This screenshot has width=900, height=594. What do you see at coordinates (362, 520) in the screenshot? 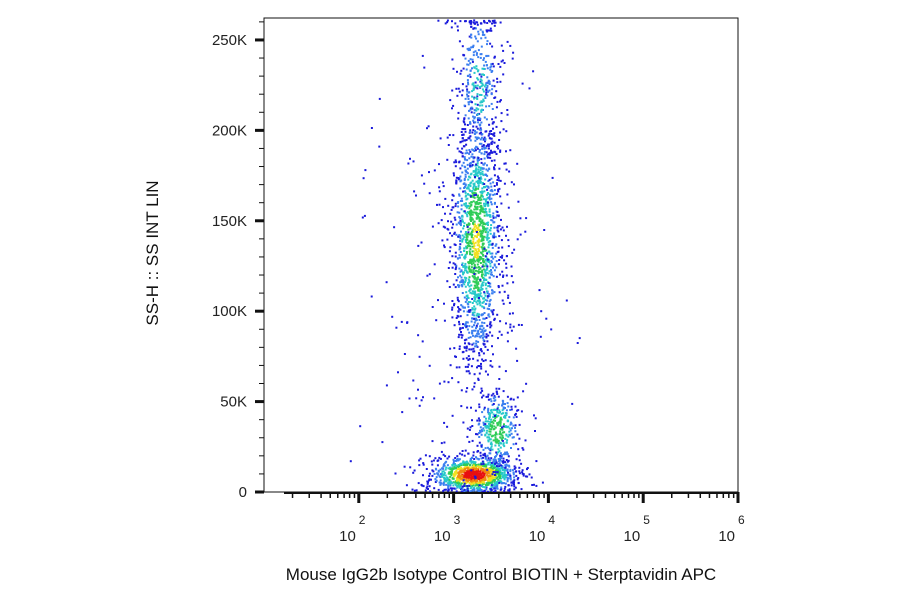
I see `x-tick-label-exponent: 2` at bounding box center [362, 520].